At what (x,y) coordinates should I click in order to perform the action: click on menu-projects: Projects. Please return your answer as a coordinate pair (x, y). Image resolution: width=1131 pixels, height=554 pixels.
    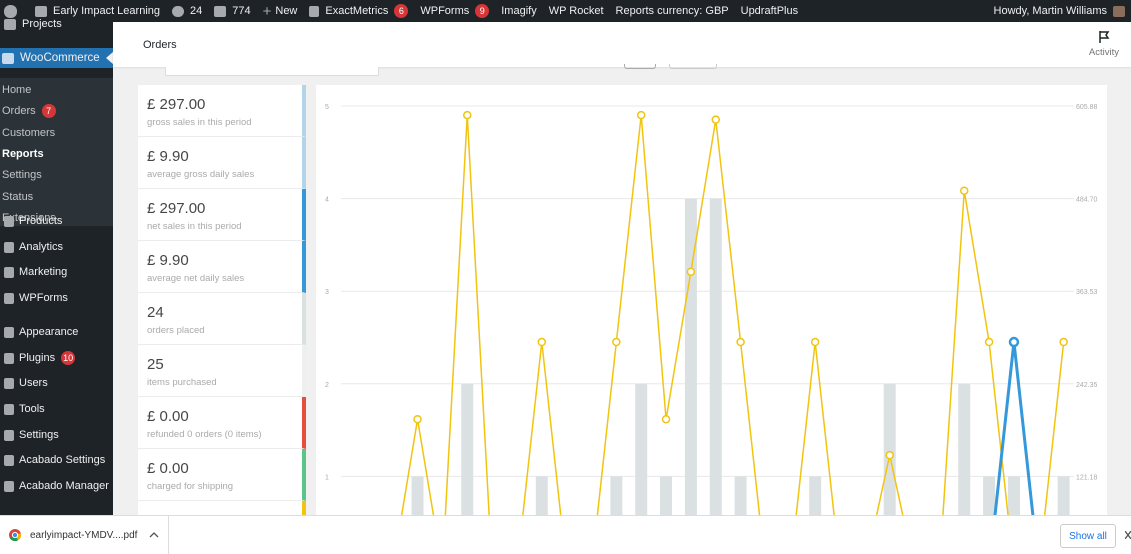
    Looking at the image, I should click on (56, 24).